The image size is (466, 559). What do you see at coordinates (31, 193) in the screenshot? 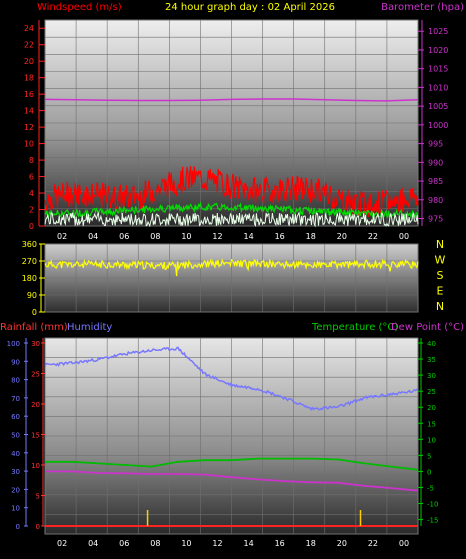
I see `wind-tick-label: 4` at bounding box center [31, 193].